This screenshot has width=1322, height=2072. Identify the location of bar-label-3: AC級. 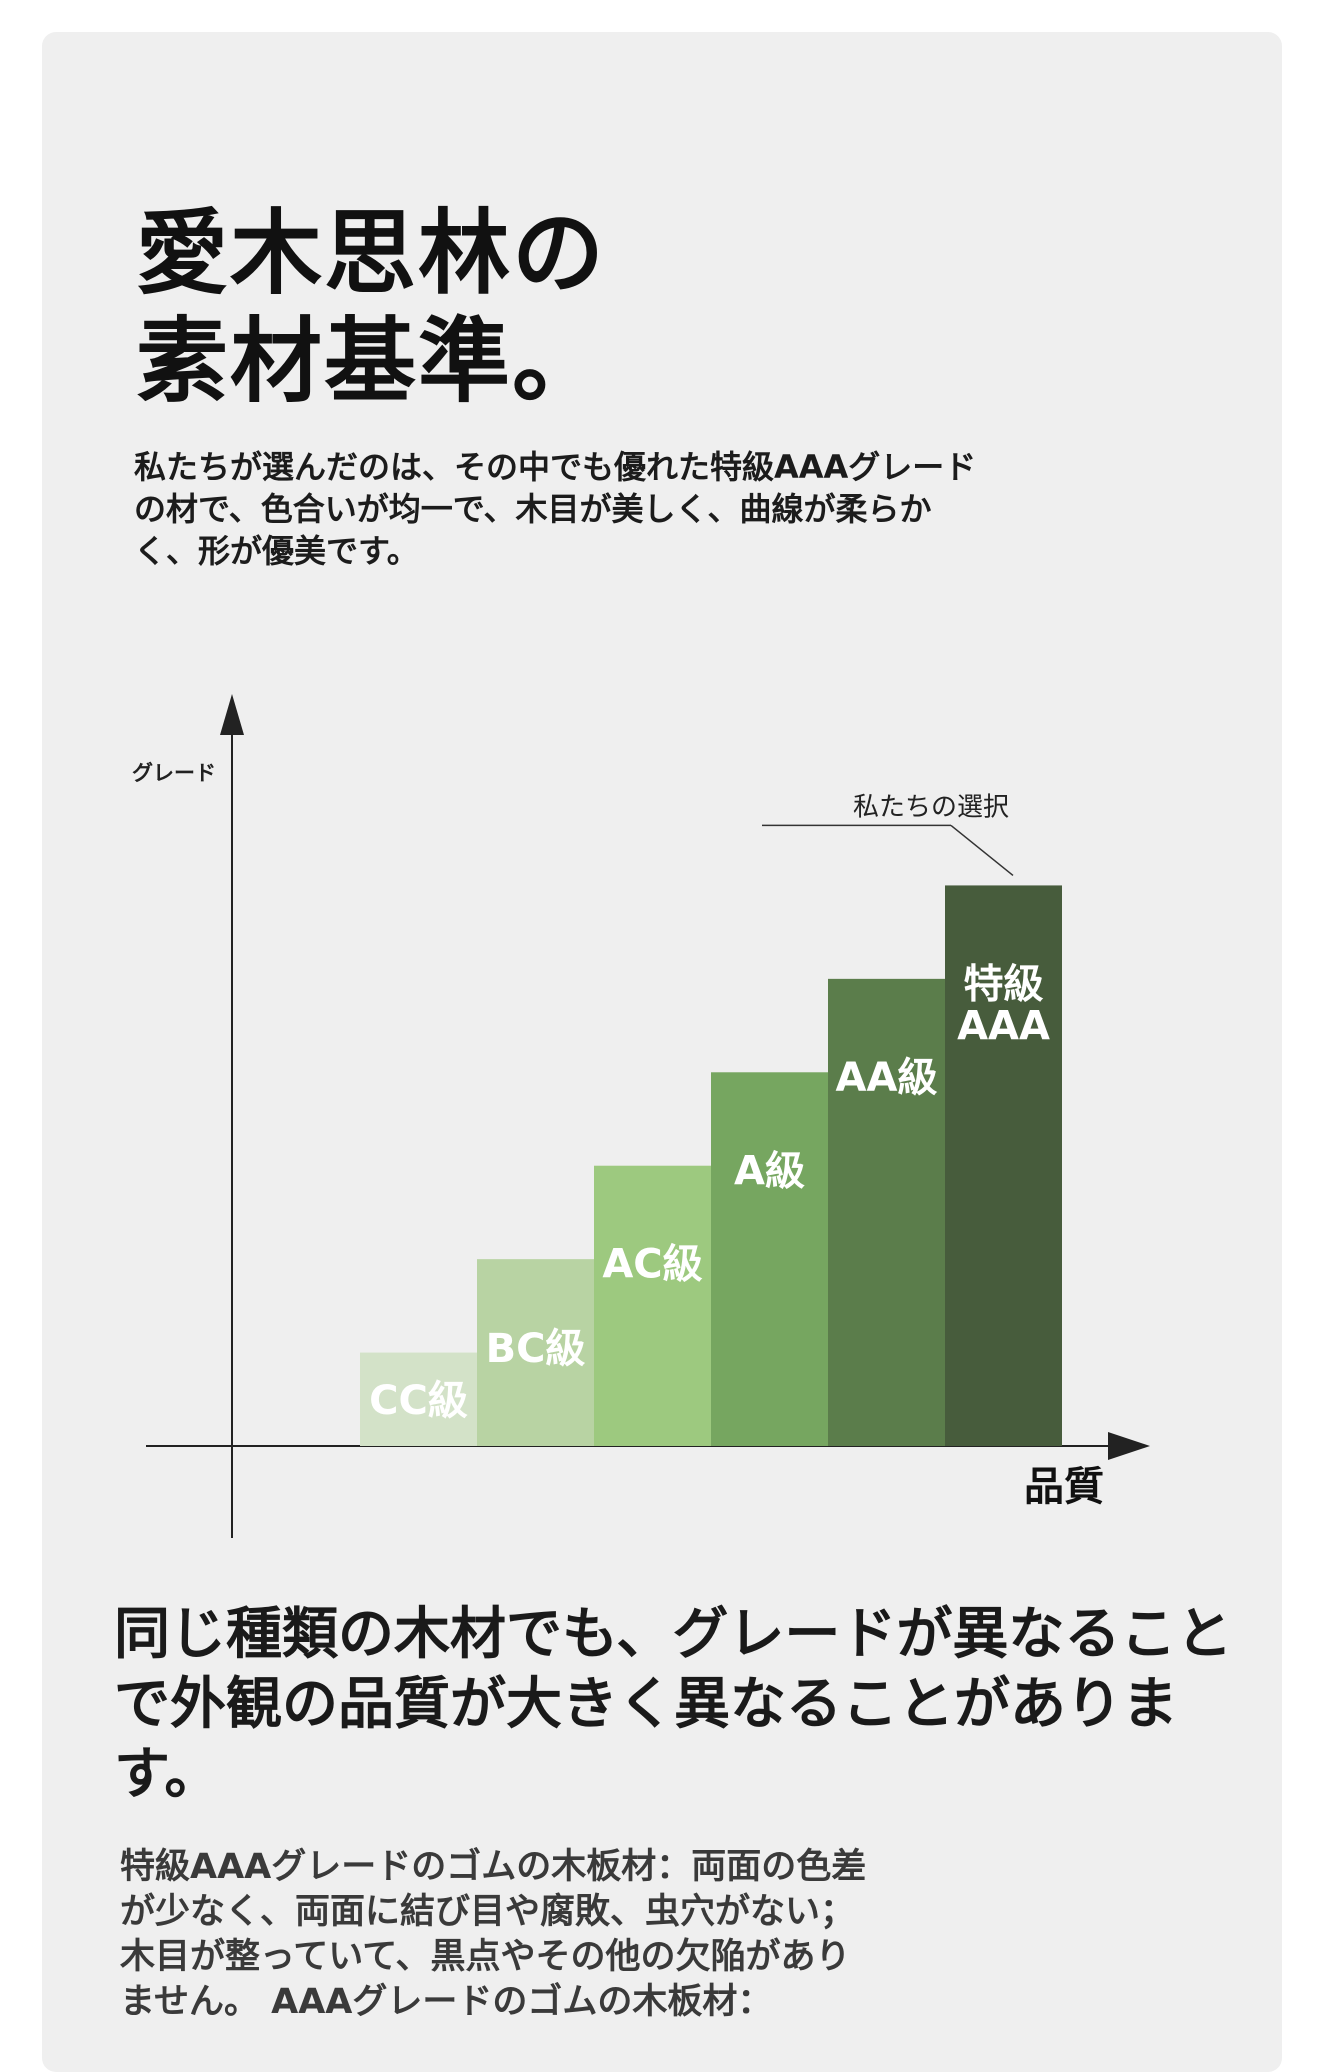
(652, 1265).